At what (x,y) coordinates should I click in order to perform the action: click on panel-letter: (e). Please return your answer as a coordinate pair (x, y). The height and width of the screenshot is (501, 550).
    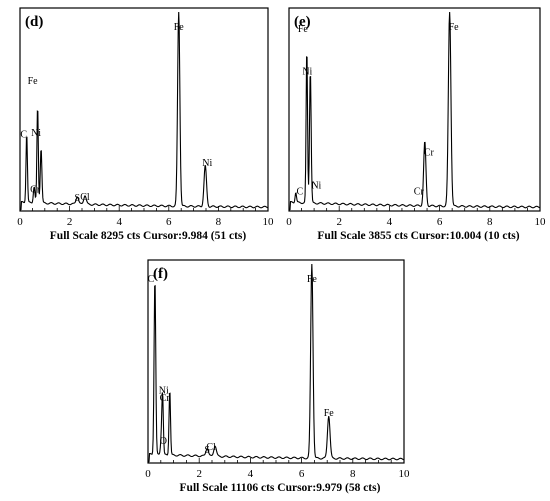
    Looking at the image, I should click on (302, 22).